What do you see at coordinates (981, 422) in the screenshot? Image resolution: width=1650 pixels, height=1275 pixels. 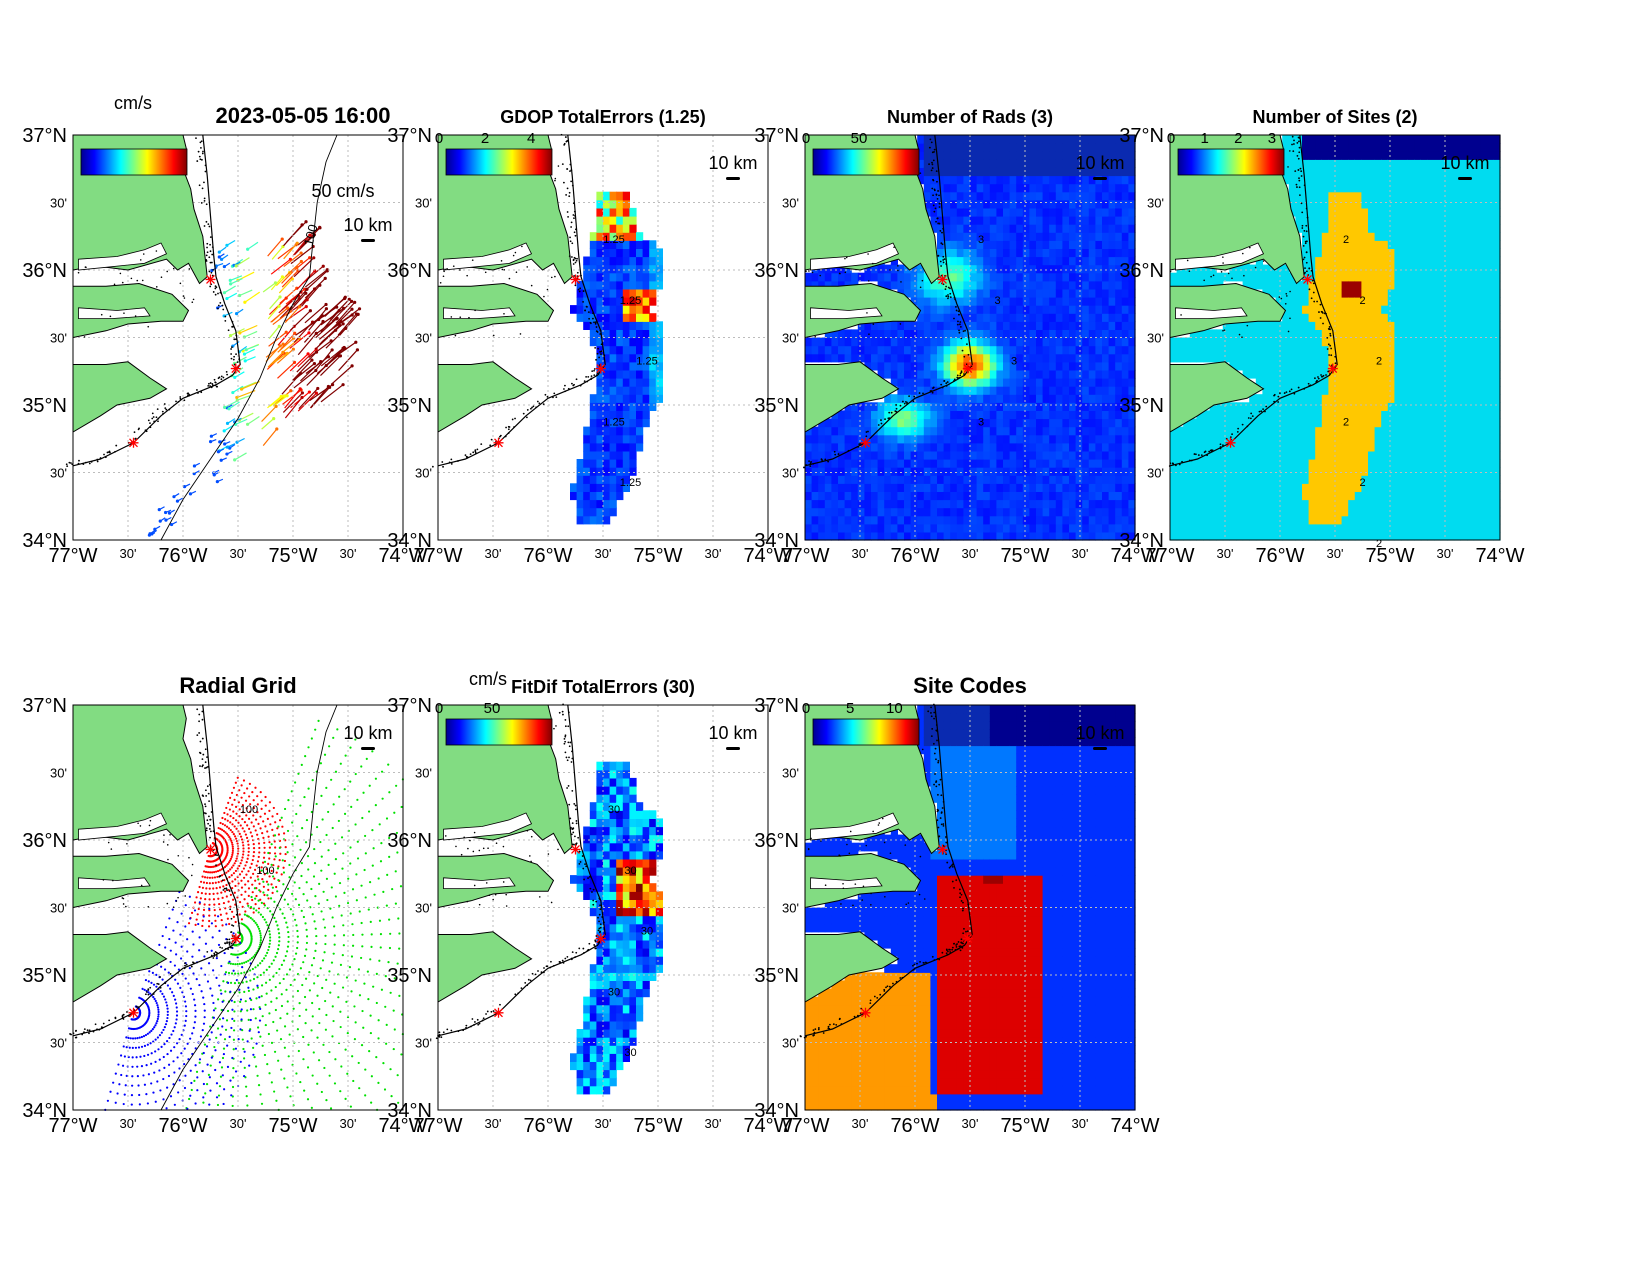 I see `contour-label: 3` at bounding box center [981, 422].